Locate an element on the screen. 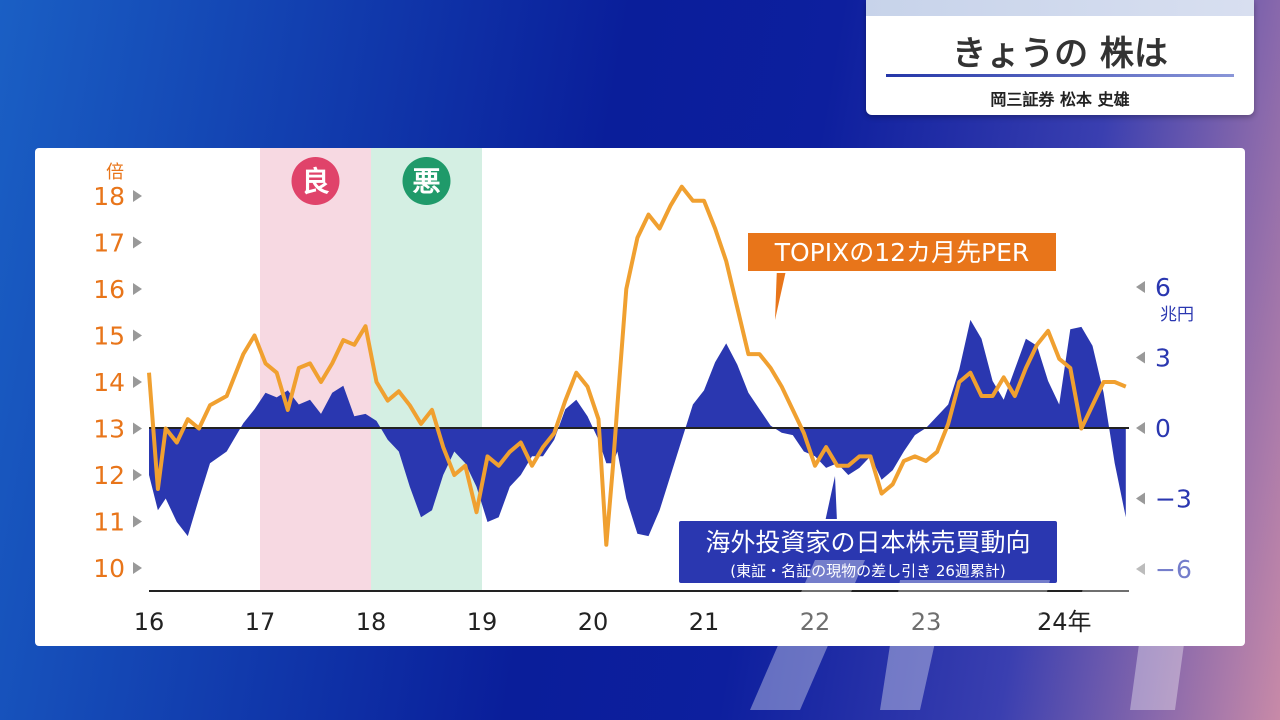  per-callout-label: TOPIXの12カ月先PER is located at coordinates (902, 252).